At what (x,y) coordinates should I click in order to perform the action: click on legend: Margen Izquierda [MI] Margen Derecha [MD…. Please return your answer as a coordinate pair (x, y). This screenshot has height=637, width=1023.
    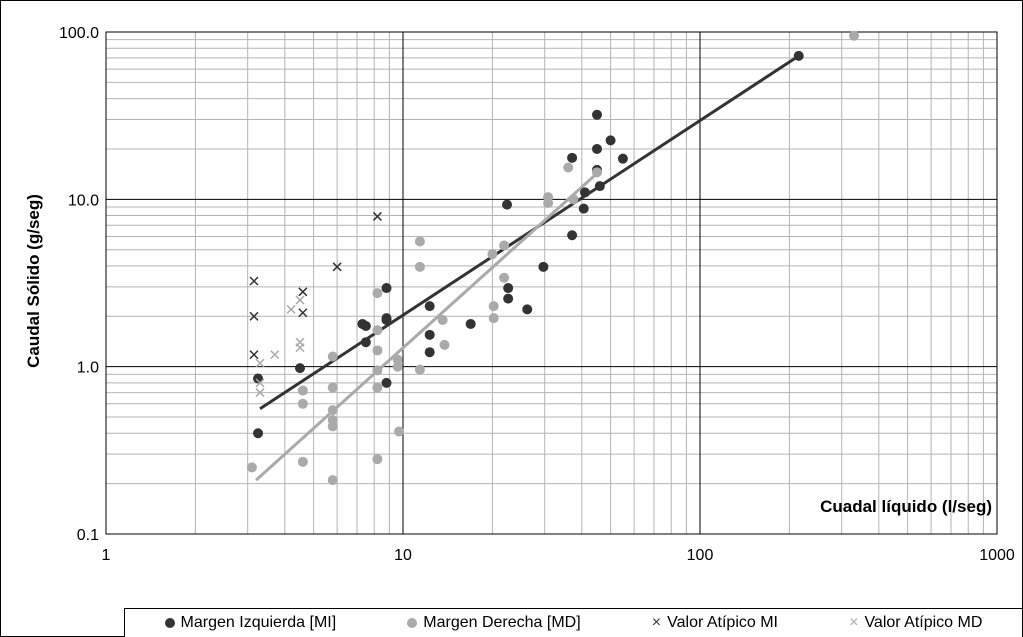
    Looking at the image, I should click on (573, 622).